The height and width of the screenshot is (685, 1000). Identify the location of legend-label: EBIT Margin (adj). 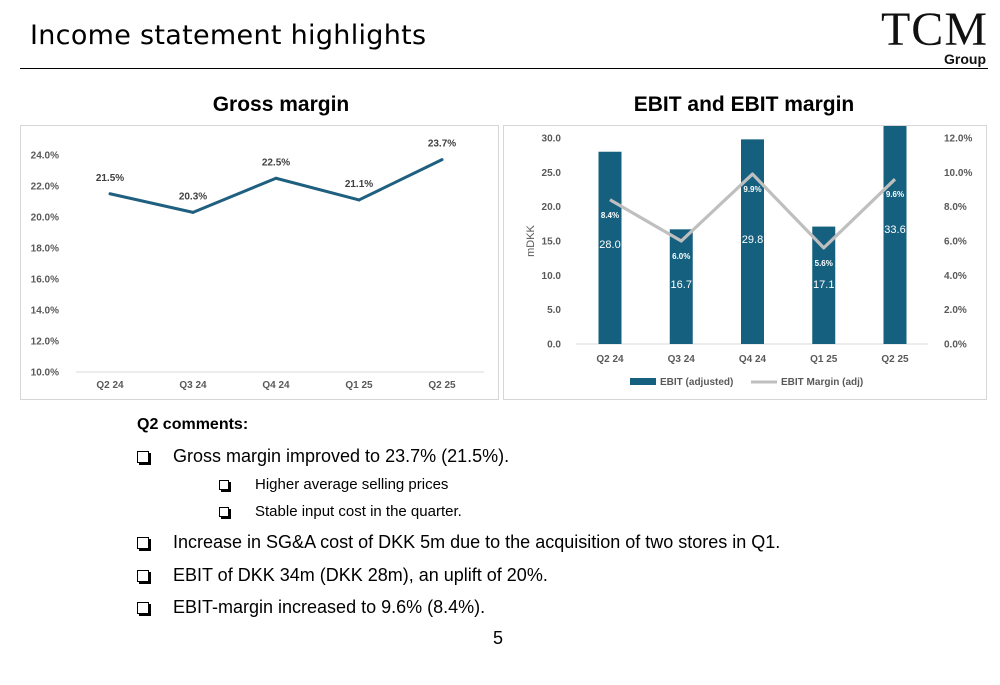
(822, 382).